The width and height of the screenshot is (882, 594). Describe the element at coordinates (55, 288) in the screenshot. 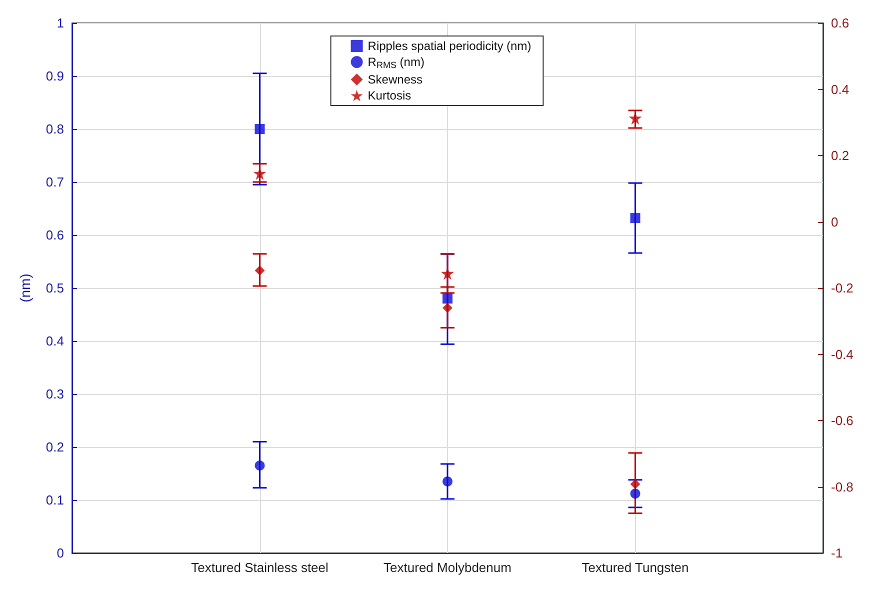

I see `y-tick-label: 0.5` at that location.